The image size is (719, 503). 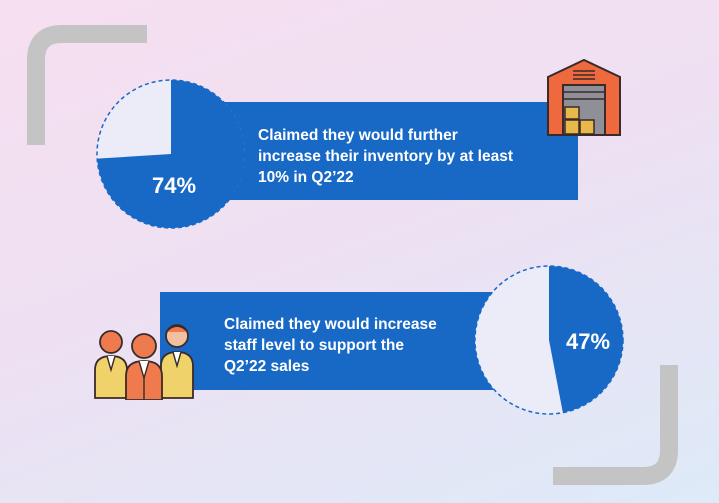 I want to click on inventory-percent-label: 74%, so click(x=174, y=185).